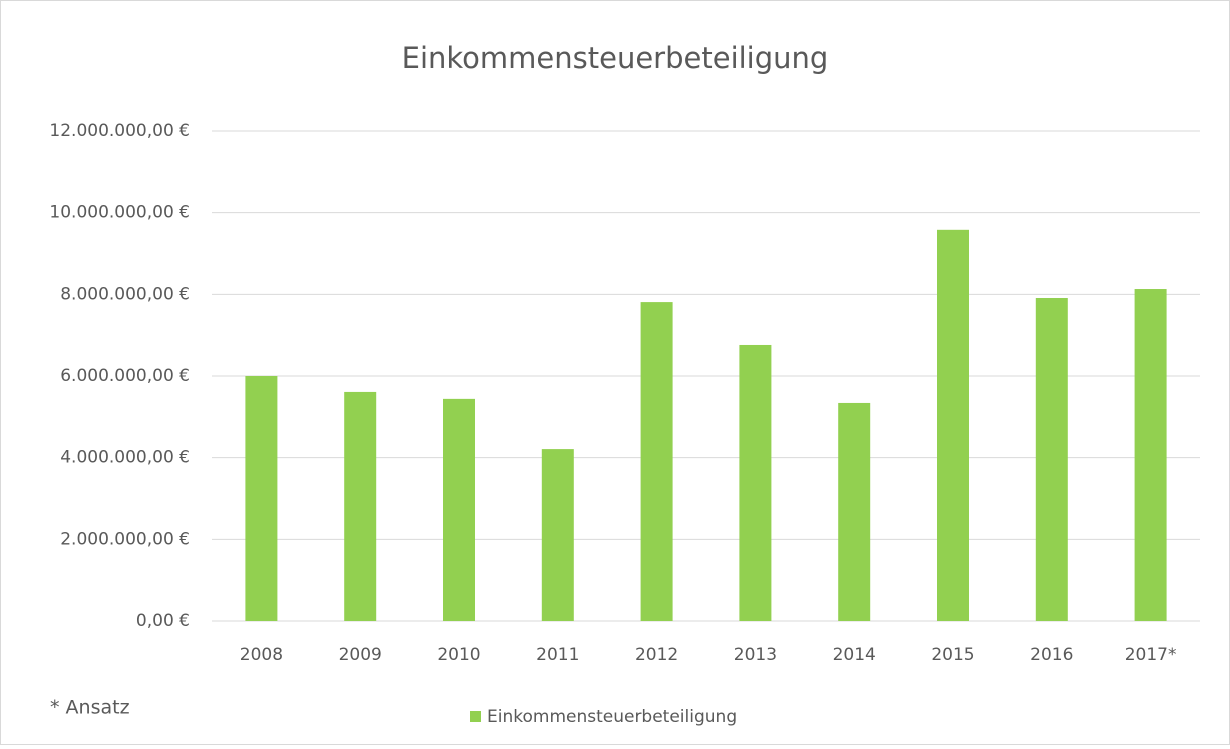 Image resolution: width=1230 pixels, height=749 pixels. What do you see at coordinates (90, 708) in the screenshot?
I see `annotation: * Ansatz` at bounding box center [90, 708].